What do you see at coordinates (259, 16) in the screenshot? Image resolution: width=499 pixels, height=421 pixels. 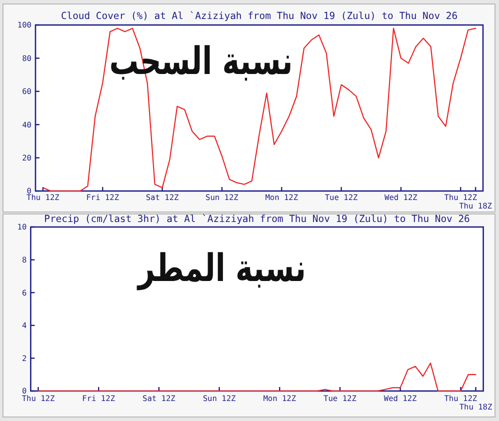 I see `chart-title: Cloud Cover (%) at Al `Aziziyah from Thu Nov 19 (Zulu) to Thu Nov 26` at bounding box center [259, 16].